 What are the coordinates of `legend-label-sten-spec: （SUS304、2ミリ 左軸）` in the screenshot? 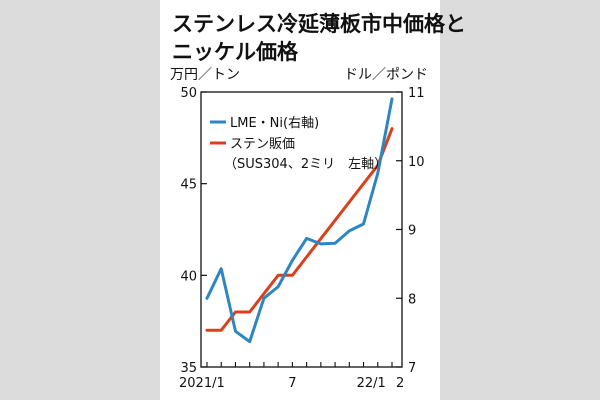 It's located at (305, 164).